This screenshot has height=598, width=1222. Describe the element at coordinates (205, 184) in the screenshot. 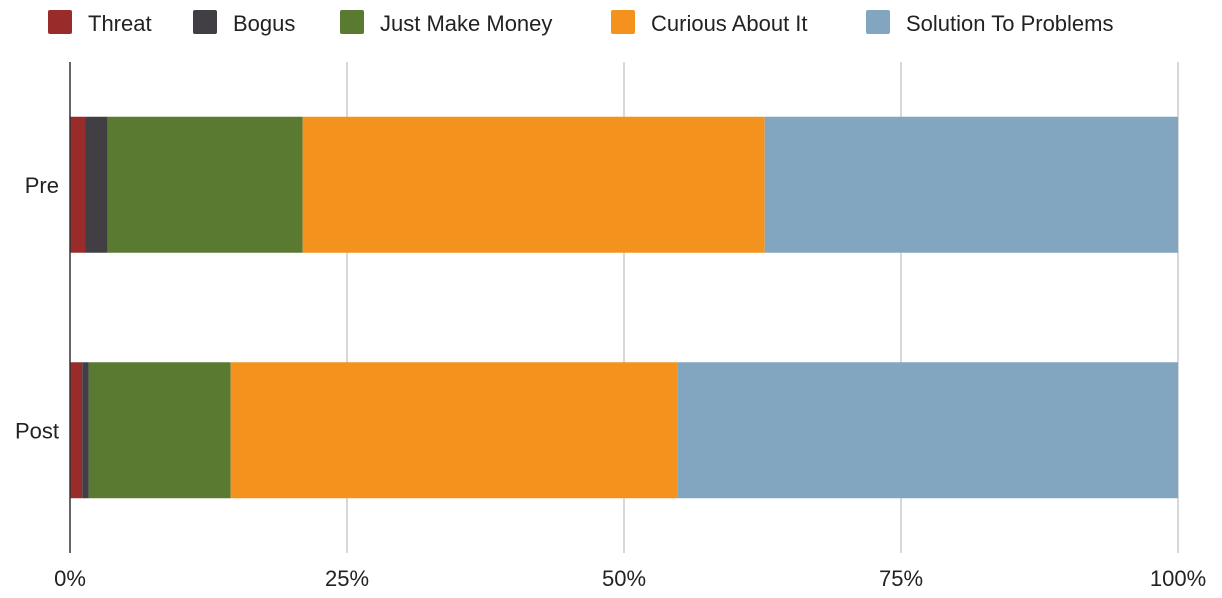

I see `bar-pre-just-make-money` at that location.